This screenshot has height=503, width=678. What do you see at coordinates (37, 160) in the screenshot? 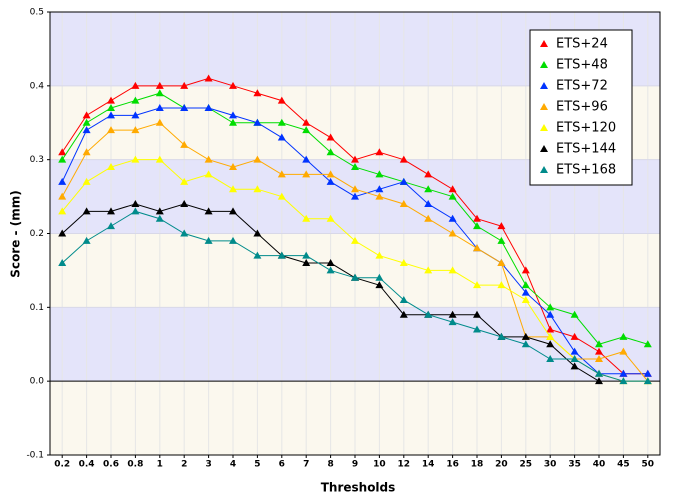
I see `y-tick-label: 0.3` at bounding box center [37, 160].